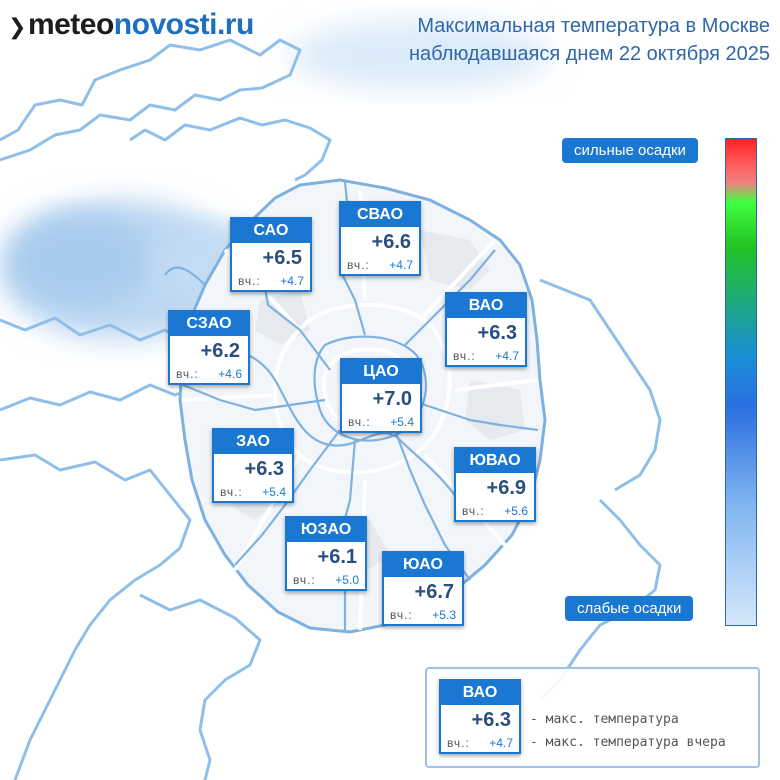  What do you see at coordinates (480, 693) in the screenshot?
I see `legend-sample-name: ВАО` at bounding box center [480, 693].